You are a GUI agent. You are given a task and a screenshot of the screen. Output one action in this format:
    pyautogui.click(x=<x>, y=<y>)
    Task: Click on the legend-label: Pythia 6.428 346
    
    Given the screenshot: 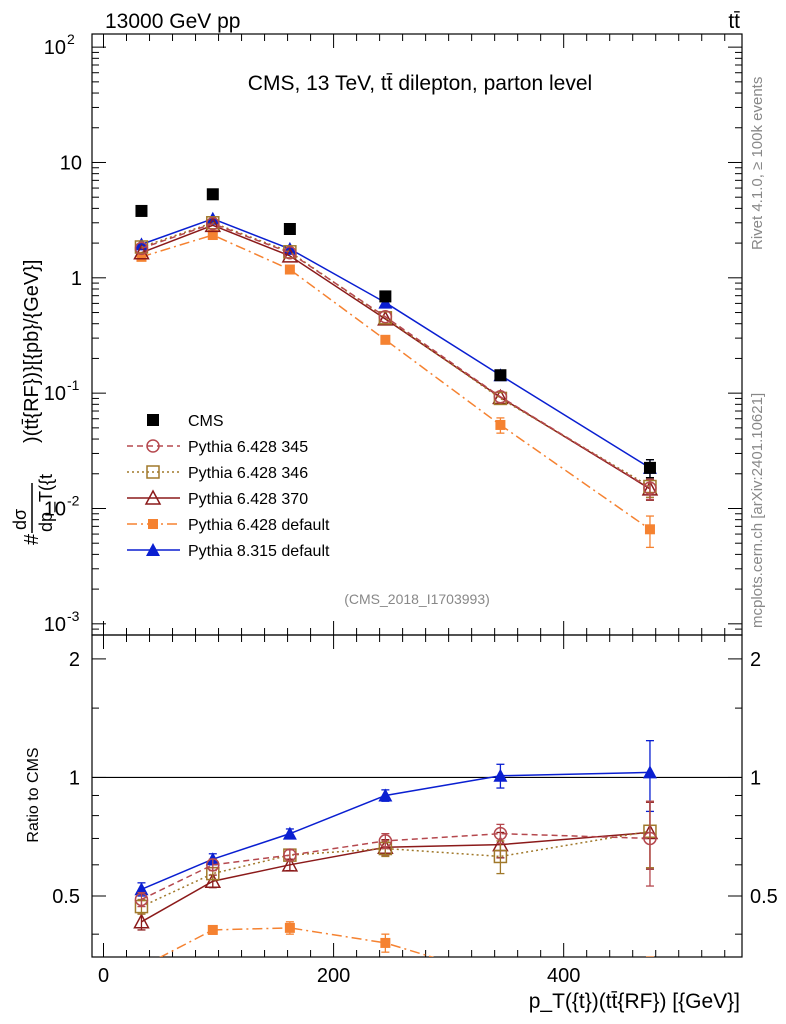 What is the action you would take?
    pyautogui.click(x=248, y=473)
    